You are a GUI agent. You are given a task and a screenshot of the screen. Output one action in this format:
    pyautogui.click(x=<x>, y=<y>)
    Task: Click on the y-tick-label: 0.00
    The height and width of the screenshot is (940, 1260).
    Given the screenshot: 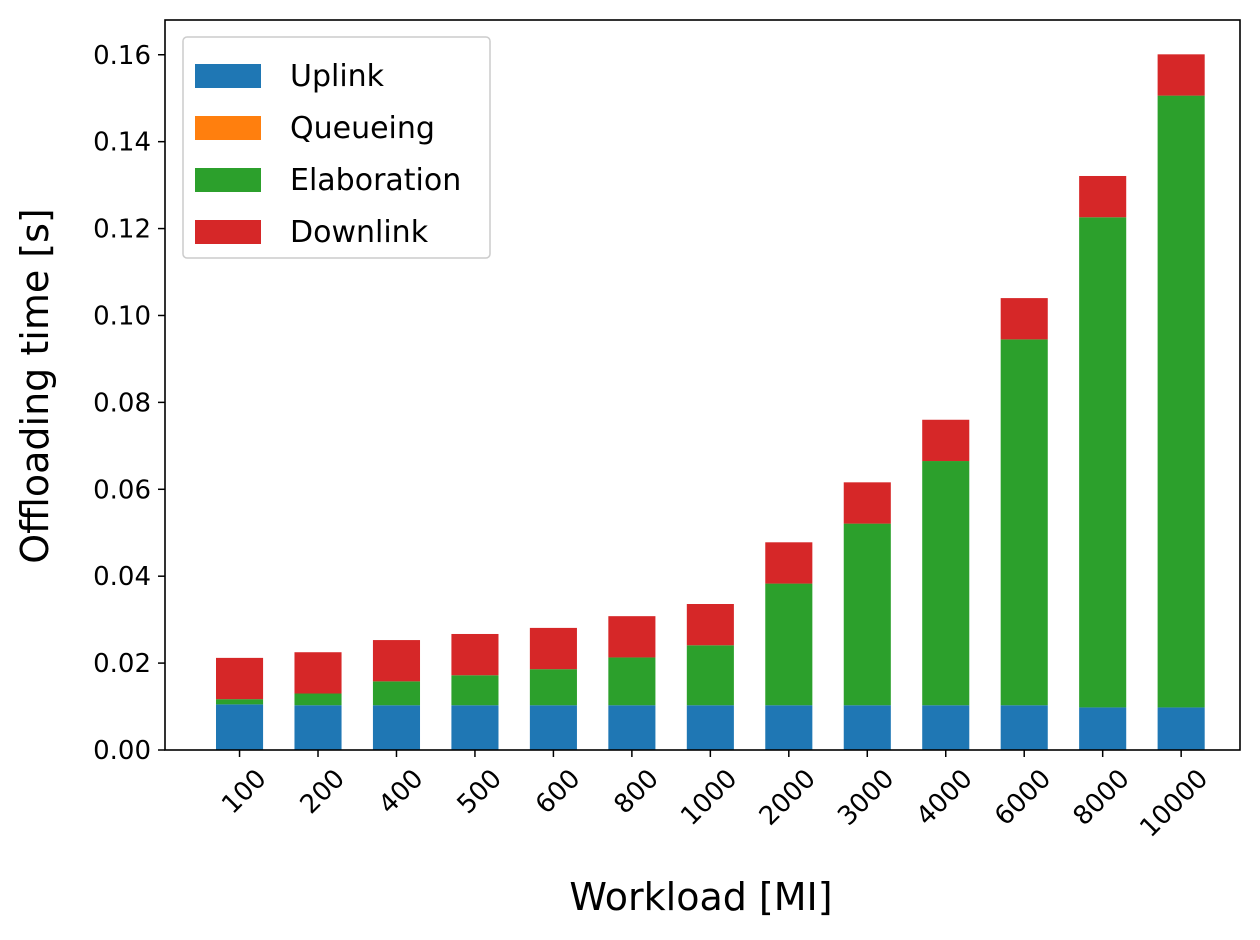 What is the action you would take?
    pyautogui.click(x=122, y=751)
    